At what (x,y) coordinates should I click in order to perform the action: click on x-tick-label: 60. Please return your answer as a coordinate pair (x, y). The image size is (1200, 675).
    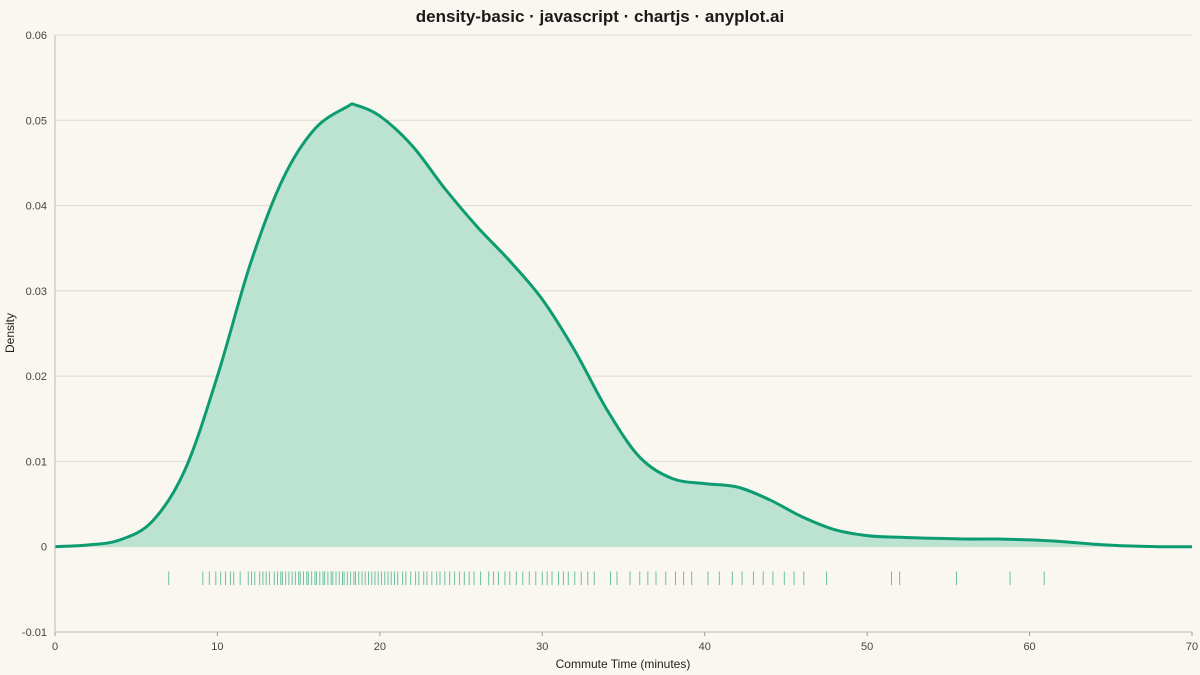
    Looking at the image, I should click on (1029, 647).